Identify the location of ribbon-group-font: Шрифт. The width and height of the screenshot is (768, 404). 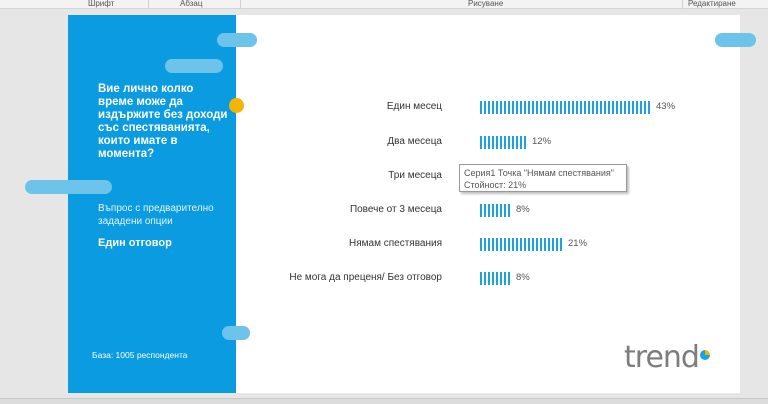
(101, 4).